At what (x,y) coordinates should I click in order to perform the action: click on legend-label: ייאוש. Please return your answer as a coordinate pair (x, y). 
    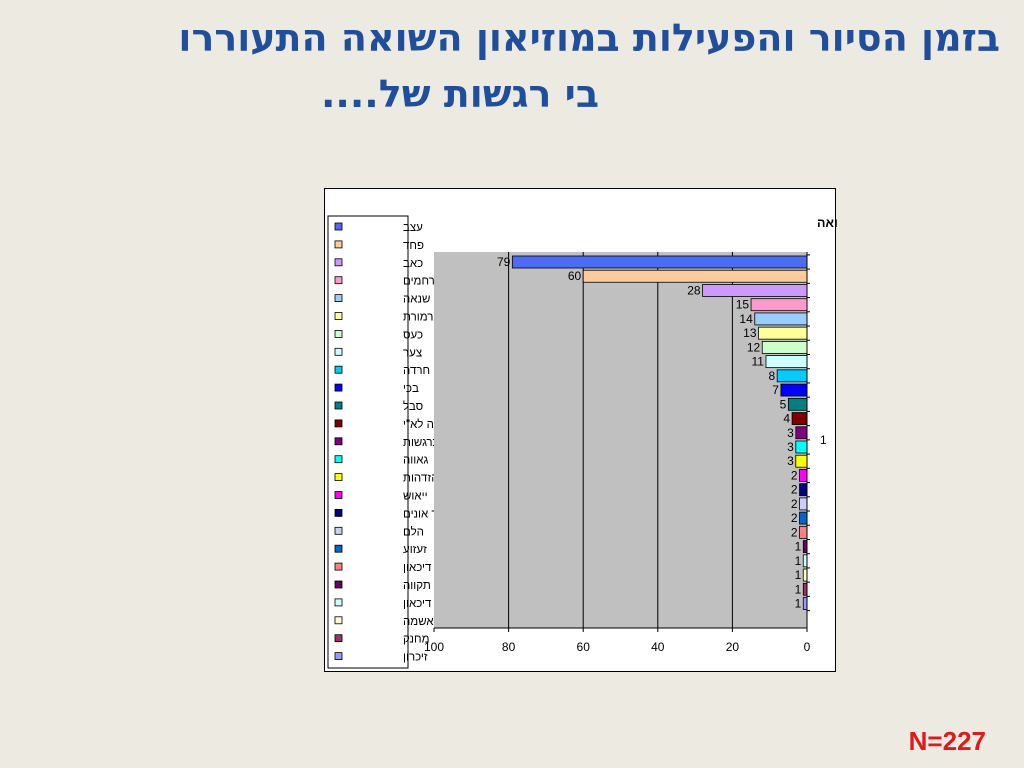
    Looking at the image, I should click on (415, 497).